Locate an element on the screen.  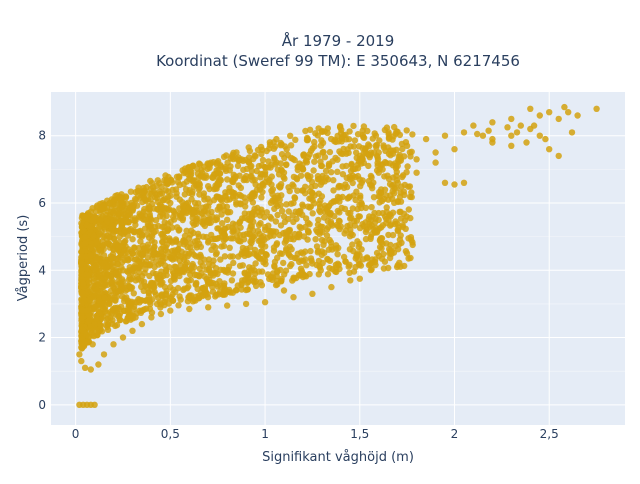
x-tick-label: 1,5 is located at coordinates (359, 434).